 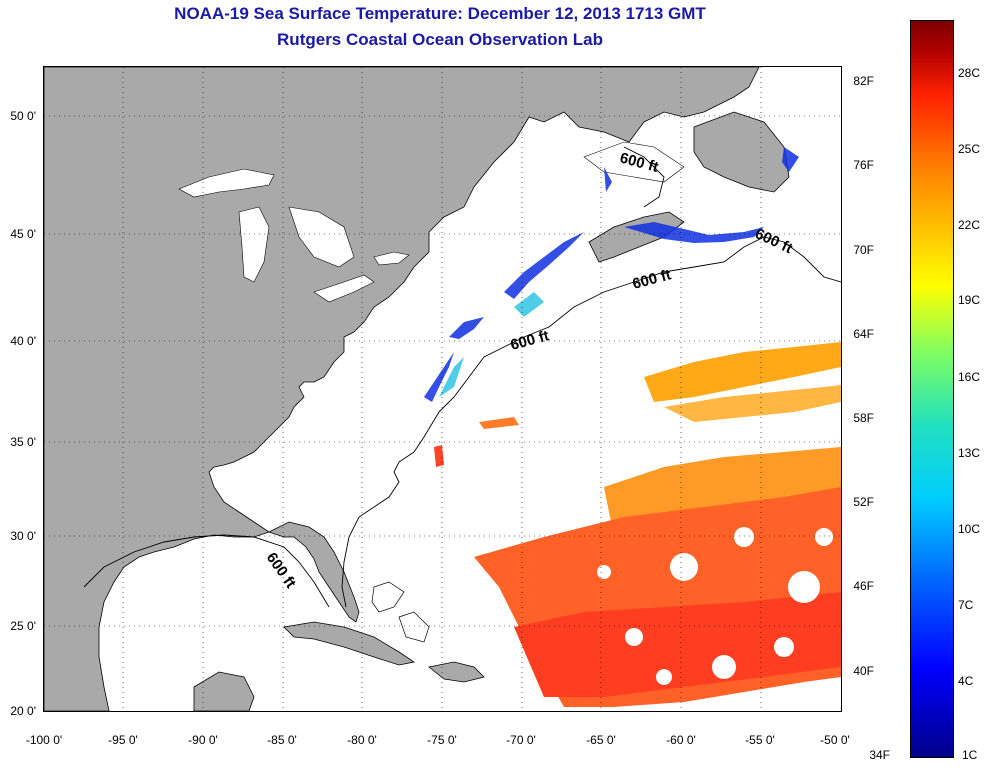 I want to click on colorbar-f-46: 46F, so click(x=863, y=586).